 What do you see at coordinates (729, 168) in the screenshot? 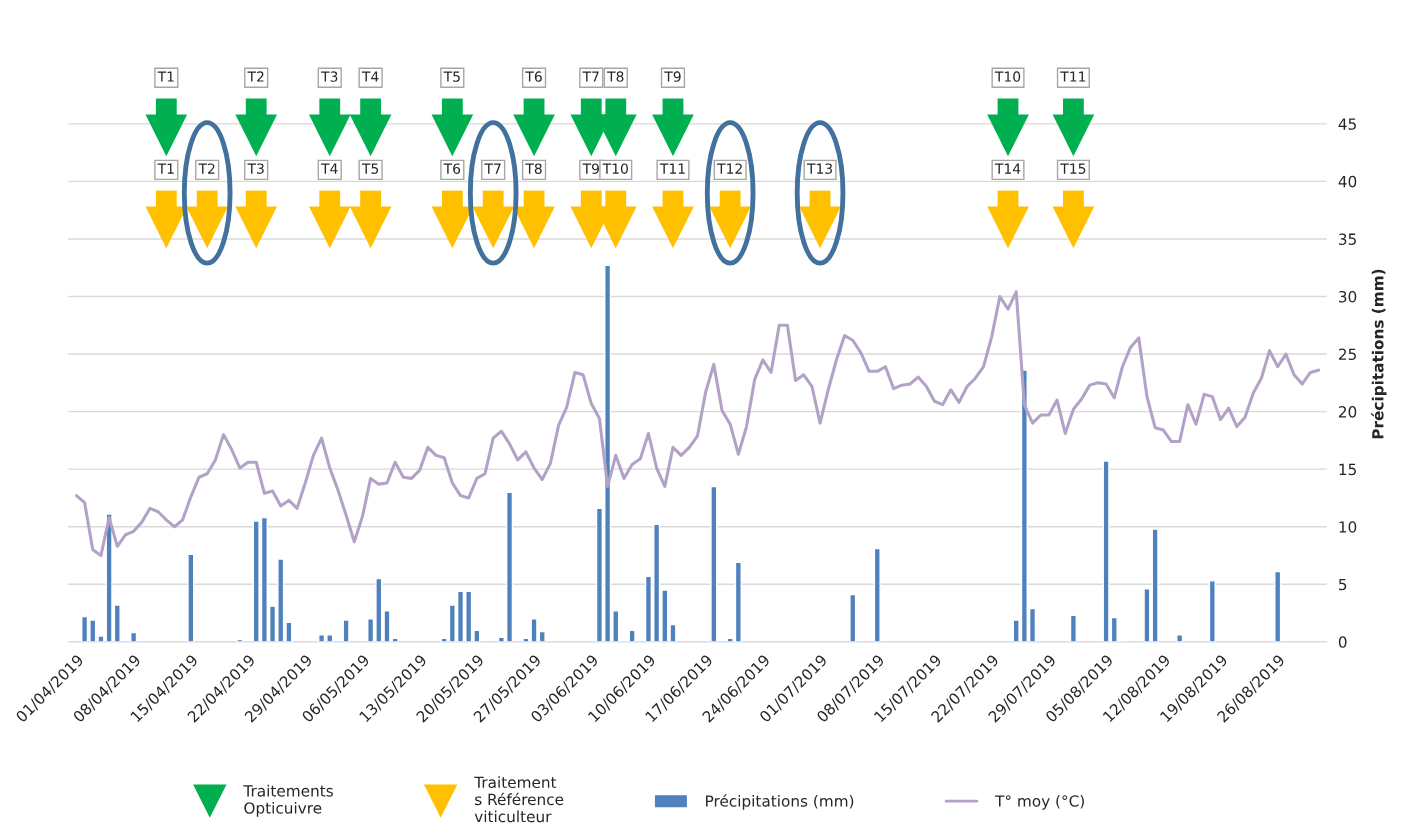
I see `annotation: T12` at bounding box center [729, 168].